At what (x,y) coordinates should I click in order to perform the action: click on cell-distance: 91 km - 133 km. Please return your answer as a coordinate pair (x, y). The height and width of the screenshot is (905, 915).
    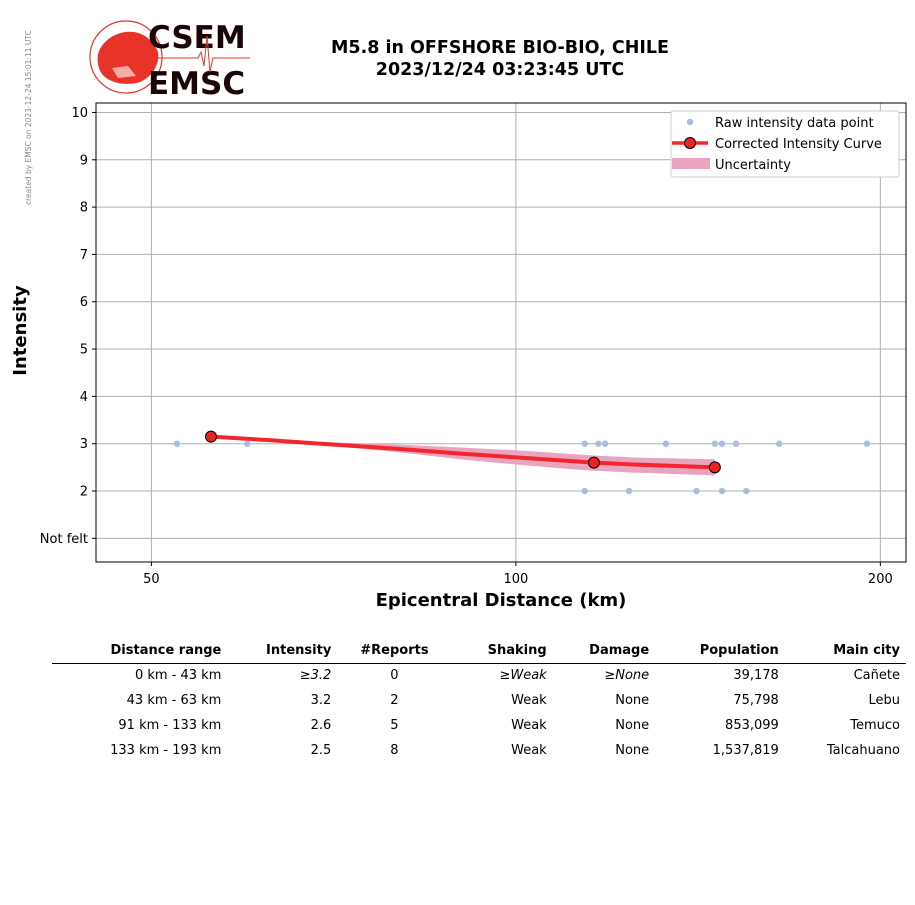
    Looking at the image, I should click on (170, 725).